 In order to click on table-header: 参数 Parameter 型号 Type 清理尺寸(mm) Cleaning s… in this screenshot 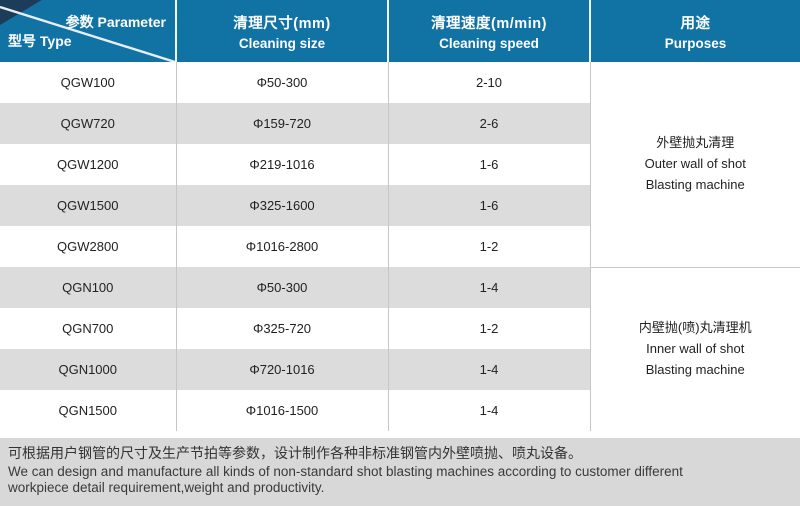, I will do `click(400, 31)`.